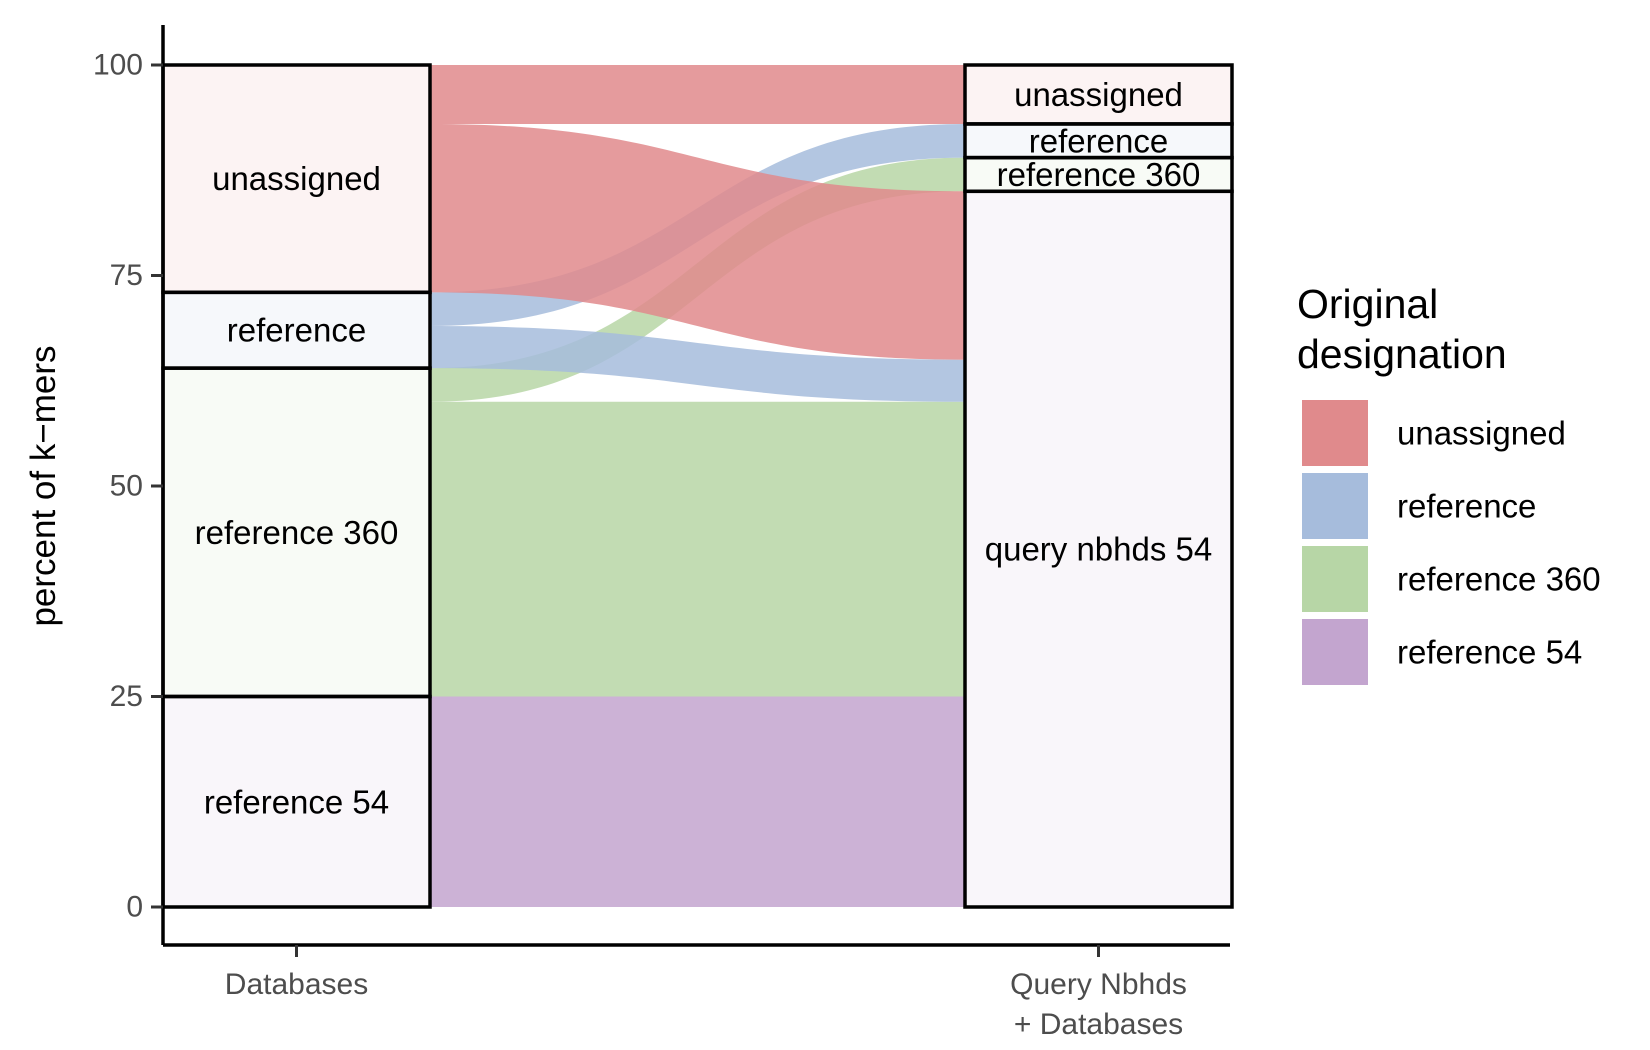  Describe the element at coordinates (1466, 506) in the screenshot. I see `legend-label: reference` at that location.